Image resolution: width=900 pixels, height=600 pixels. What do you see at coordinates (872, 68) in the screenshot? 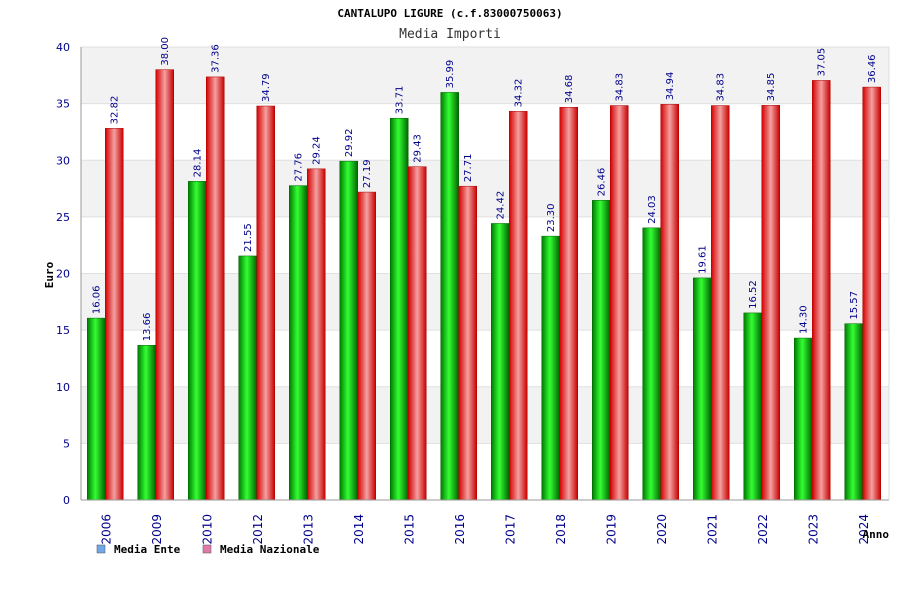
I see `data-label: 36.46` at bounding box center [872, 68].